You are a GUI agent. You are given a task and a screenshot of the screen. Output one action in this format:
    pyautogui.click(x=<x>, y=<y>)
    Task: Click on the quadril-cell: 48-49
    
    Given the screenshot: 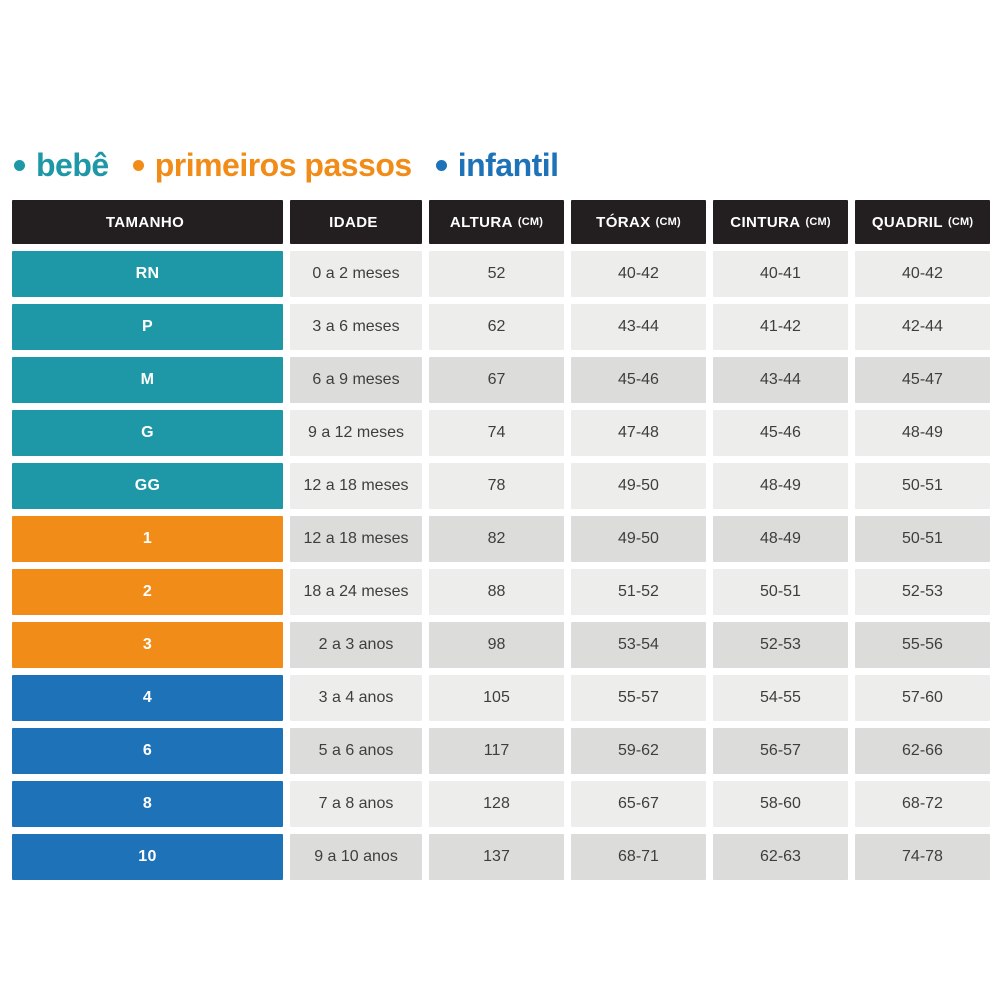 What is the action you would take?
    pyautogui.click(x=922, y=433)
    